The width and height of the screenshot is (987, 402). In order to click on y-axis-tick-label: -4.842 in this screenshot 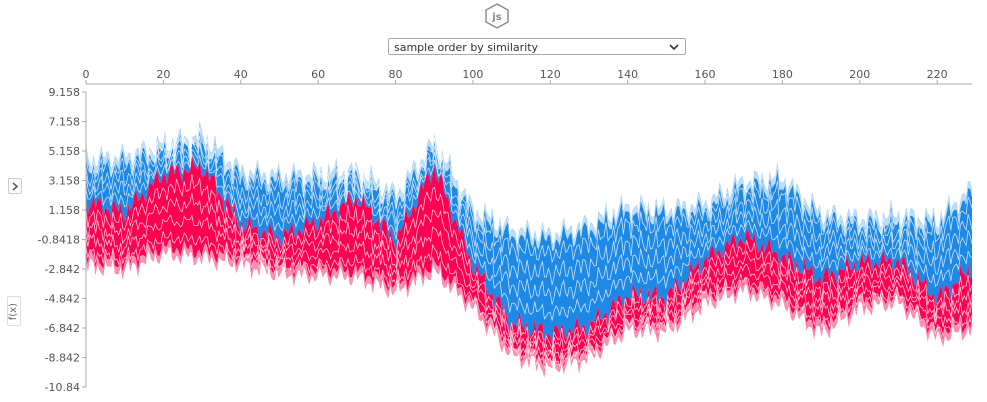, I will do `click(62, 299)`.